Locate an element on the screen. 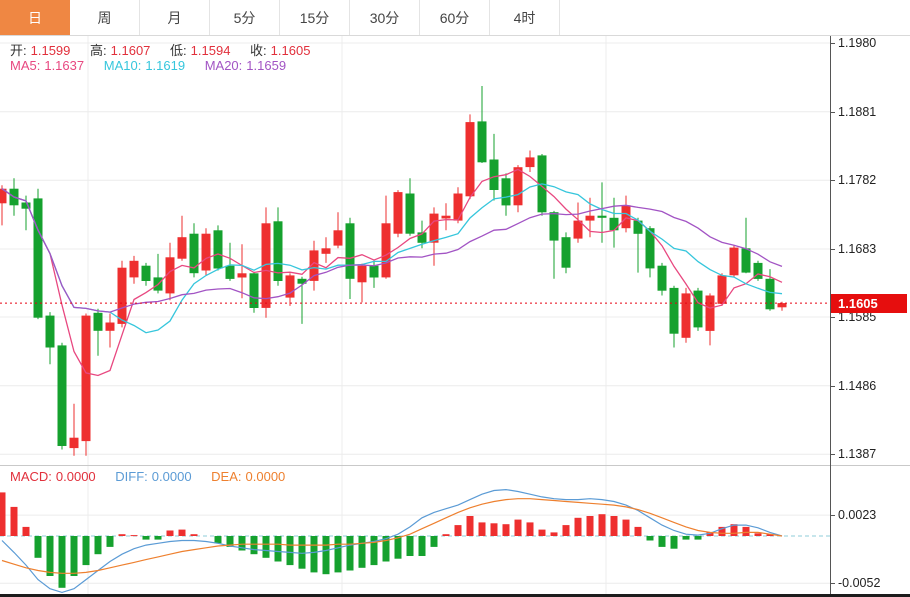 This screenshot has width=910, height=597. tab-4hour: 4时 is located at coordinates (525, 17).